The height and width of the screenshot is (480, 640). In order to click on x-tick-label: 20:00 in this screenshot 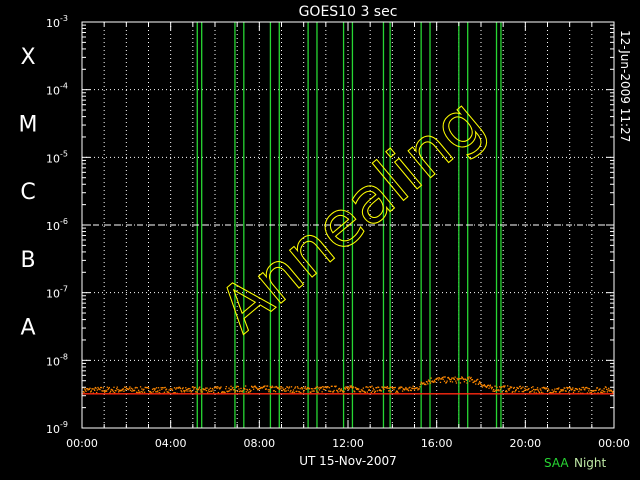, I will do `click(525, 443)`.